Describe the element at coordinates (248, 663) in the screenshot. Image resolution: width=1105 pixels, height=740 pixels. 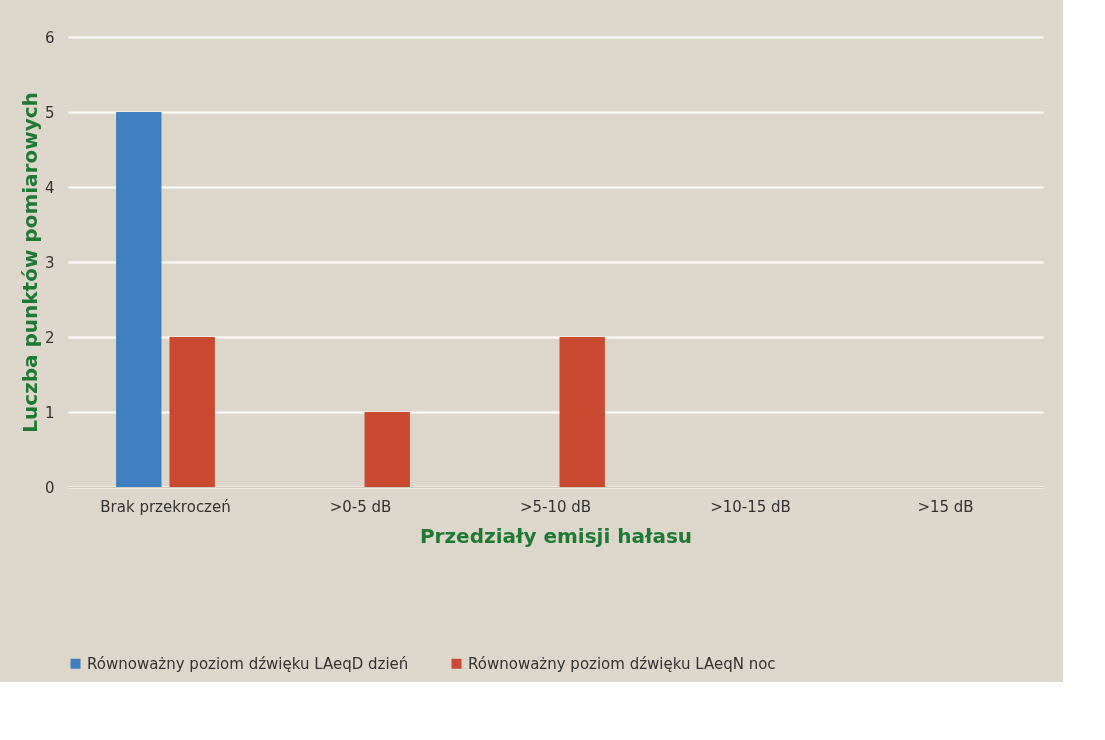
I see `legend-label: Równoważny poziom dźwięku LAeqD dzień` at that location.